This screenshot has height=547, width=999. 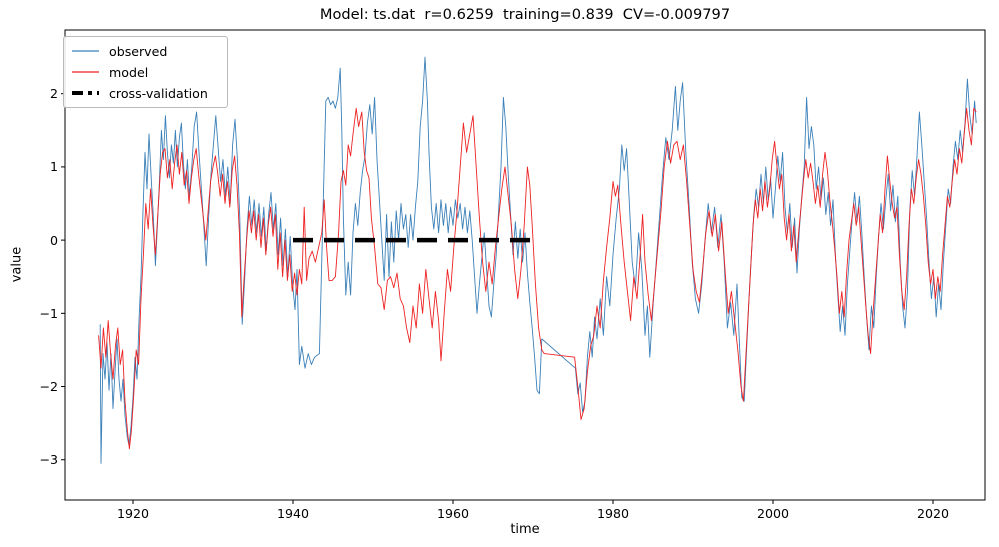 What do you see at coordinates (129, 72) in the screenshot?
I see `legend-item-label: model` at bounding box center [129, 72].